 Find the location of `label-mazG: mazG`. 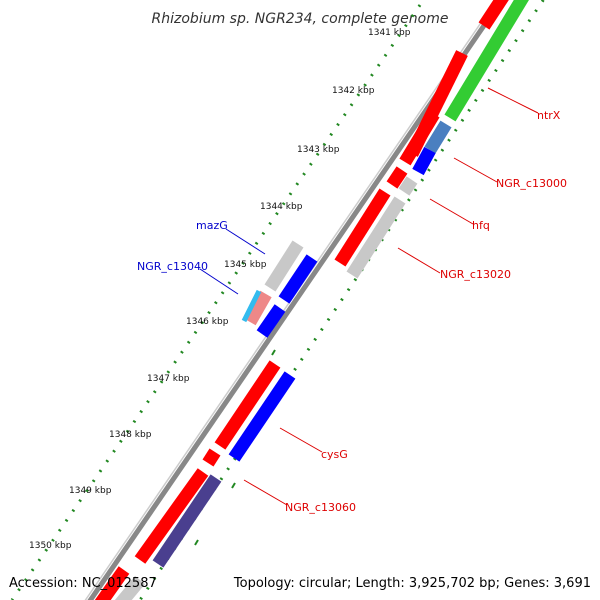

label-mazG: mazG is located at coordinates (212, 225).